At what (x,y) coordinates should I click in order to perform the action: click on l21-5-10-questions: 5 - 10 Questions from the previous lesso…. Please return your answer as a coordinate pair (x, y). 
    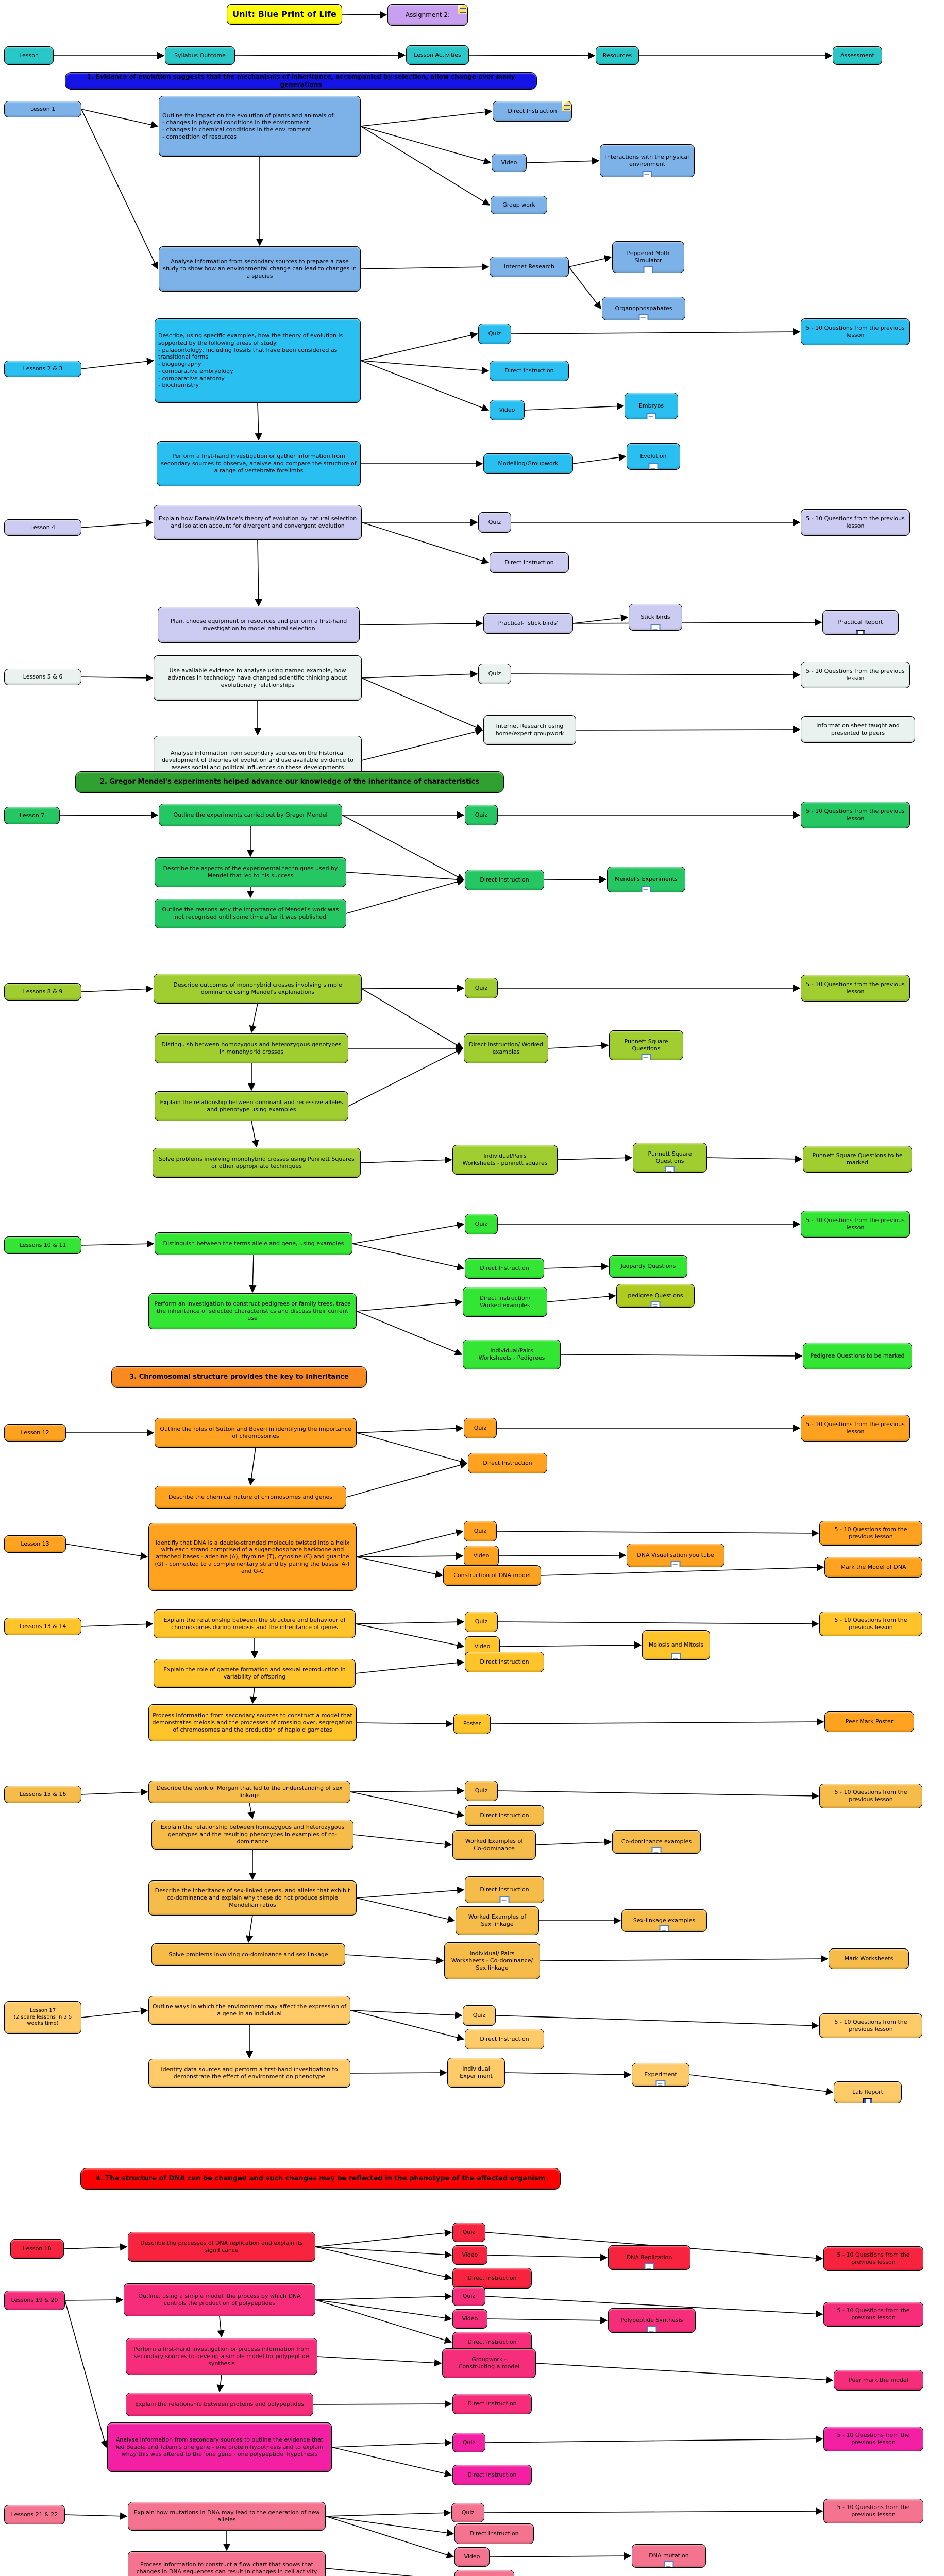
    Looking at the image, I should click on (873, 2511).